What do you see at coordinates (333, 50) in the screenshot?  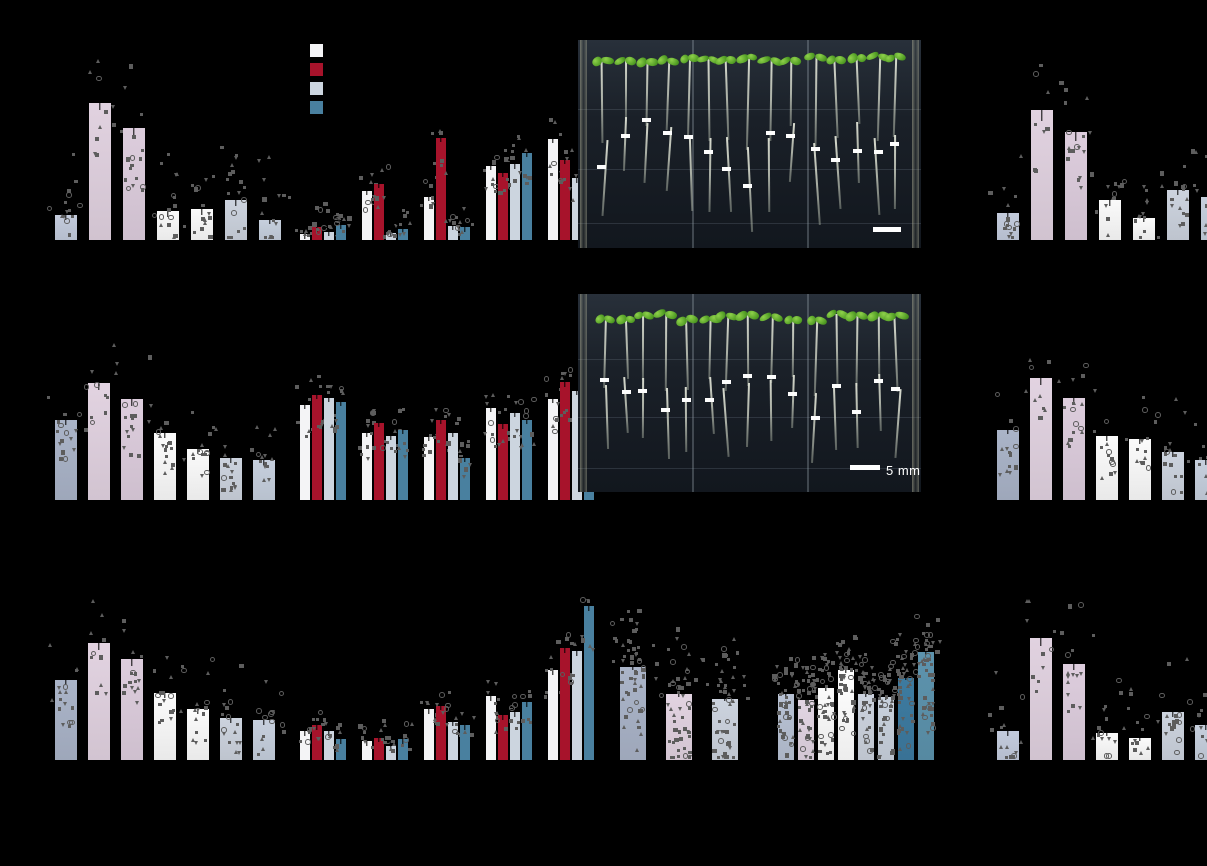 I see `legend-item-0: Col-0` at bounding box center [333, 50].